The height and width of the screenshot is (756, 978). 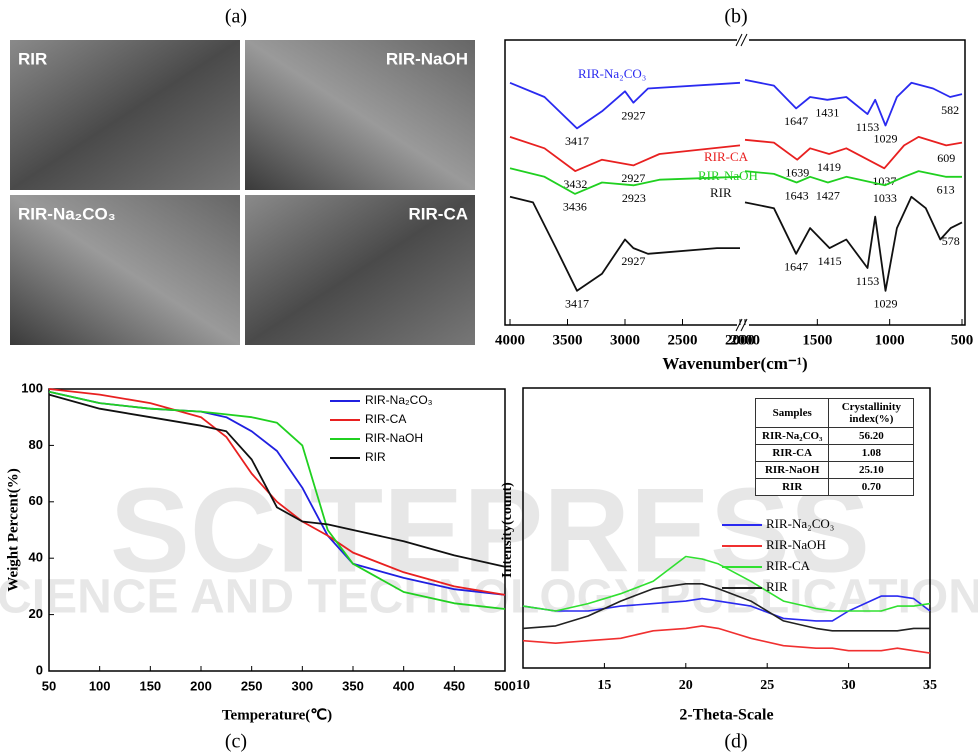 I want to click on peak-label: 3436, so click(x=575, y=207).